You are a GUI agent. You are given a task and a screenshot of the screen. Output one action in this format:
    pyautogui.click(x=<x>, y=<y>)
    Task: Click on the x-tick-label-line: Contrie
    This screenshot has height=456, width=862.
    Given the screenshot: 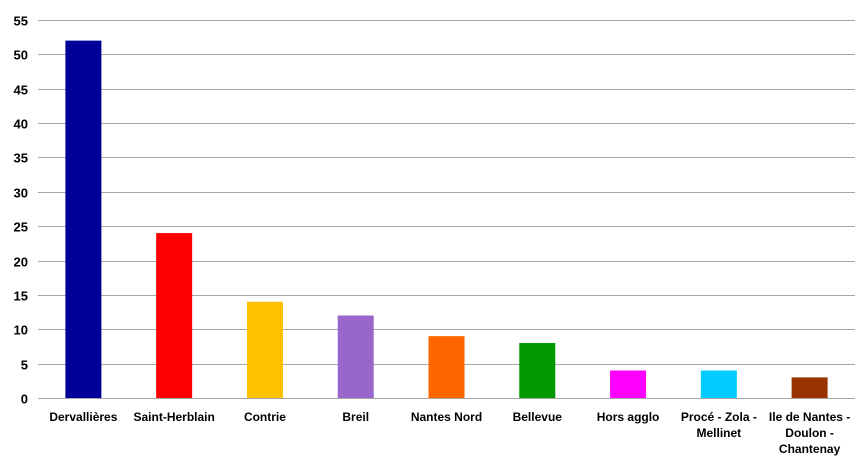 What is the action you would take?
    pyautogui.click(x=265, y=417)
    